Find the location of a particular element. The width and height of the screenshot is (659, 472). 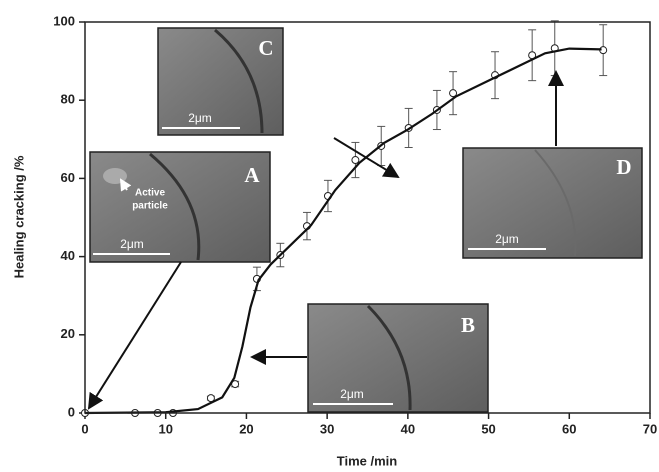

x-axis-label: Time /min is located at coordinates (367, 460).